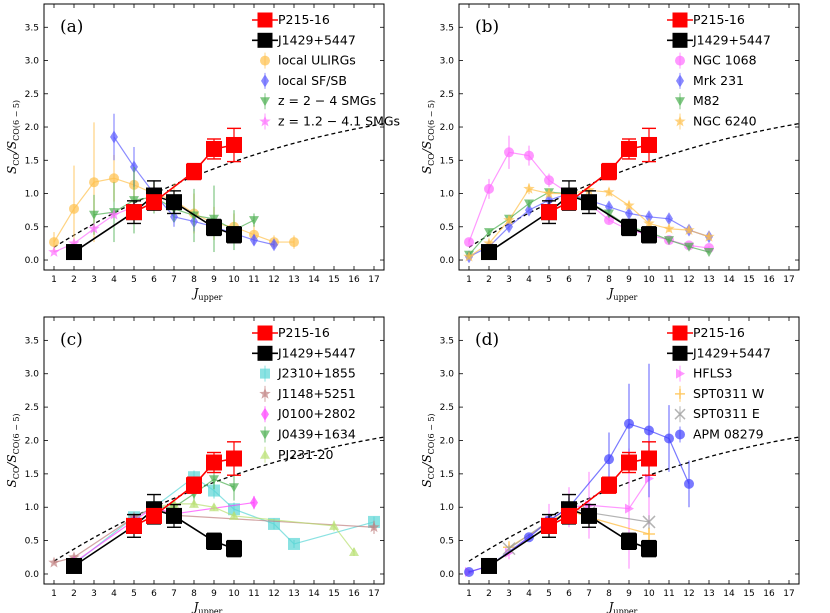 The height and width of the screenshot is (613, 830). What do you see at coordinates (447, 375) in the screenshot?
I see `y-tick-label: 3.0` at bounding box center [447, 375].